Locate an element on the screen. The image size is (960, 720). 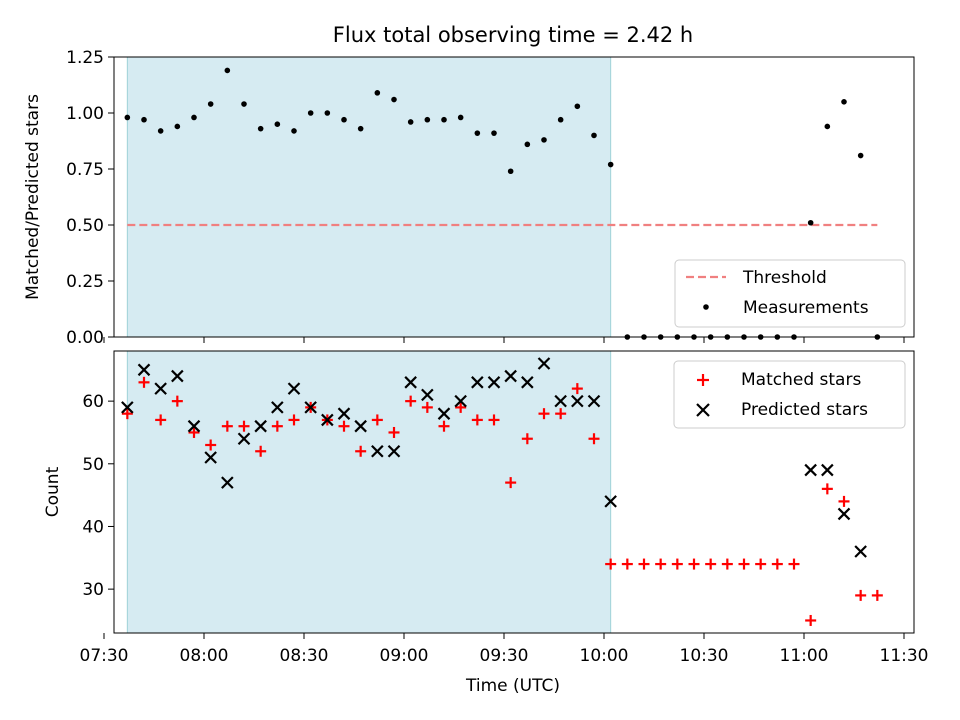
ratio-y-tick-label: 0.50 is located at coordinates (85, 226).